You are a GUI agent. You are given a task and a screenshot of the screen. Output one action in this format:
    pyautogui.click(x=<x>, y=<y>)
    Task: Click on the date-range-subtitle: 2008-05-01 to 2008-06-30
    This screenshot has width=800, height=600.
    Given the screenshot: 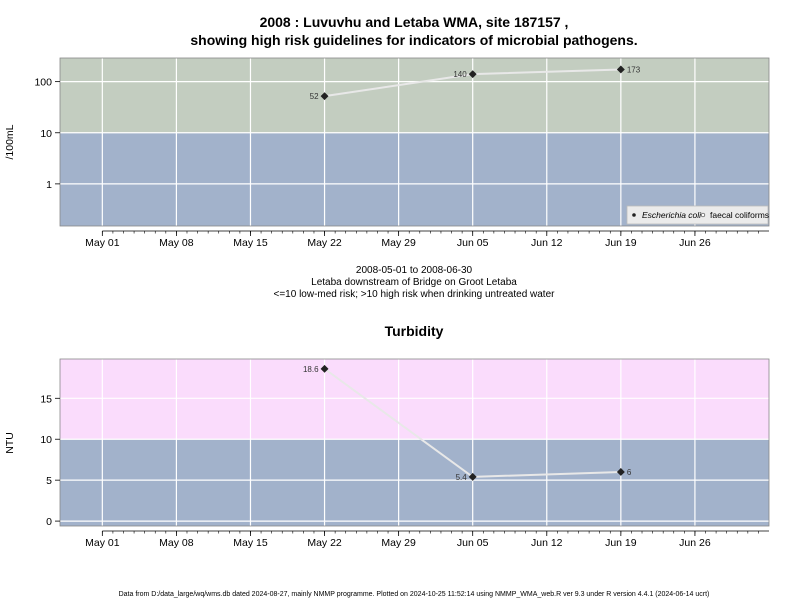 What is the action you would take?
    pyautogui.click(x=414, y=270)
    